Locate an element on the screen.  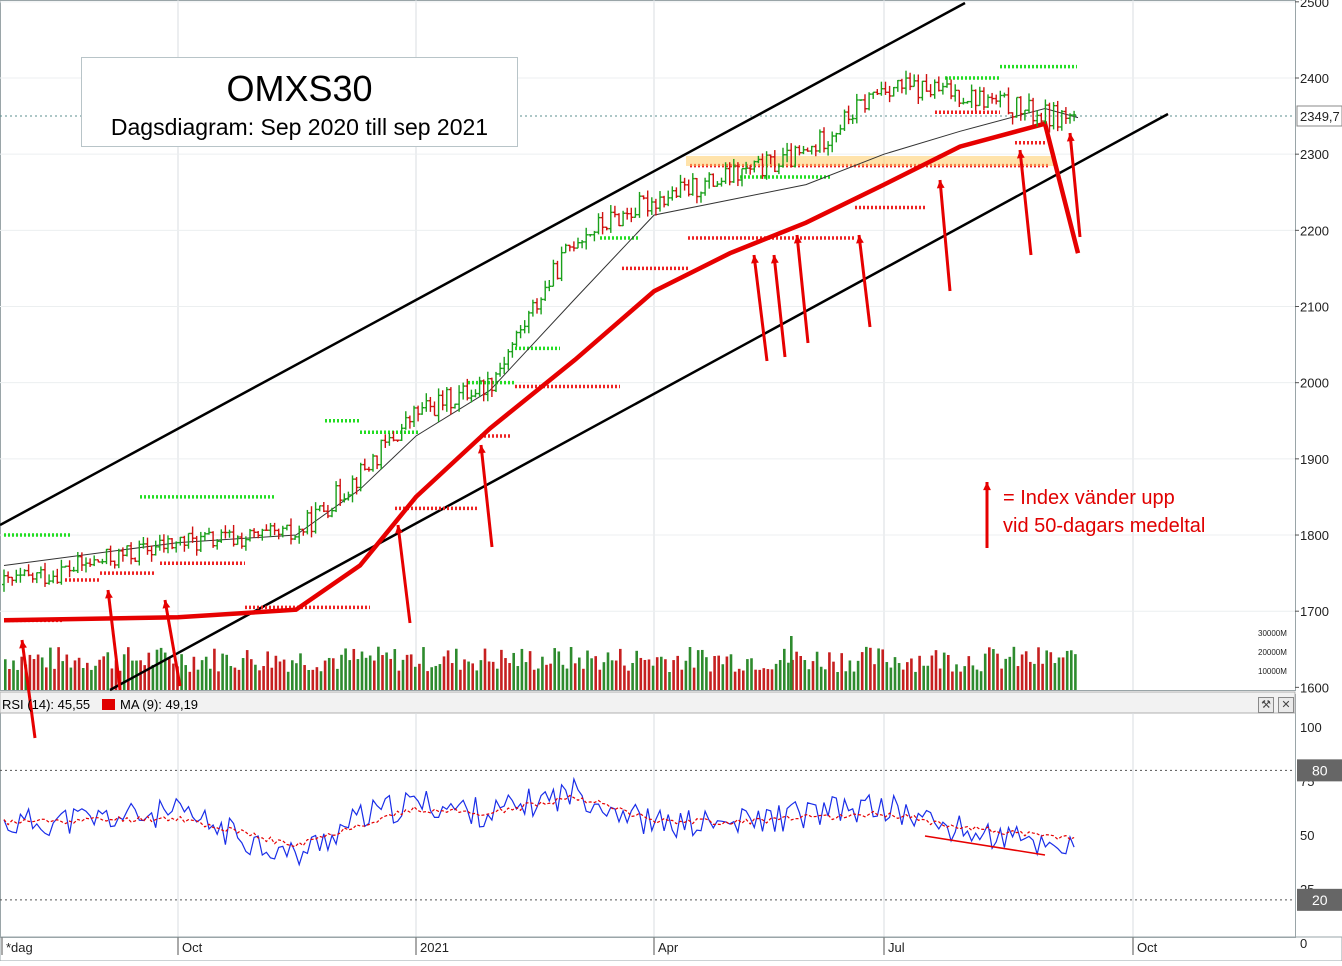
divergence-line is located at coordinates (985, 845).